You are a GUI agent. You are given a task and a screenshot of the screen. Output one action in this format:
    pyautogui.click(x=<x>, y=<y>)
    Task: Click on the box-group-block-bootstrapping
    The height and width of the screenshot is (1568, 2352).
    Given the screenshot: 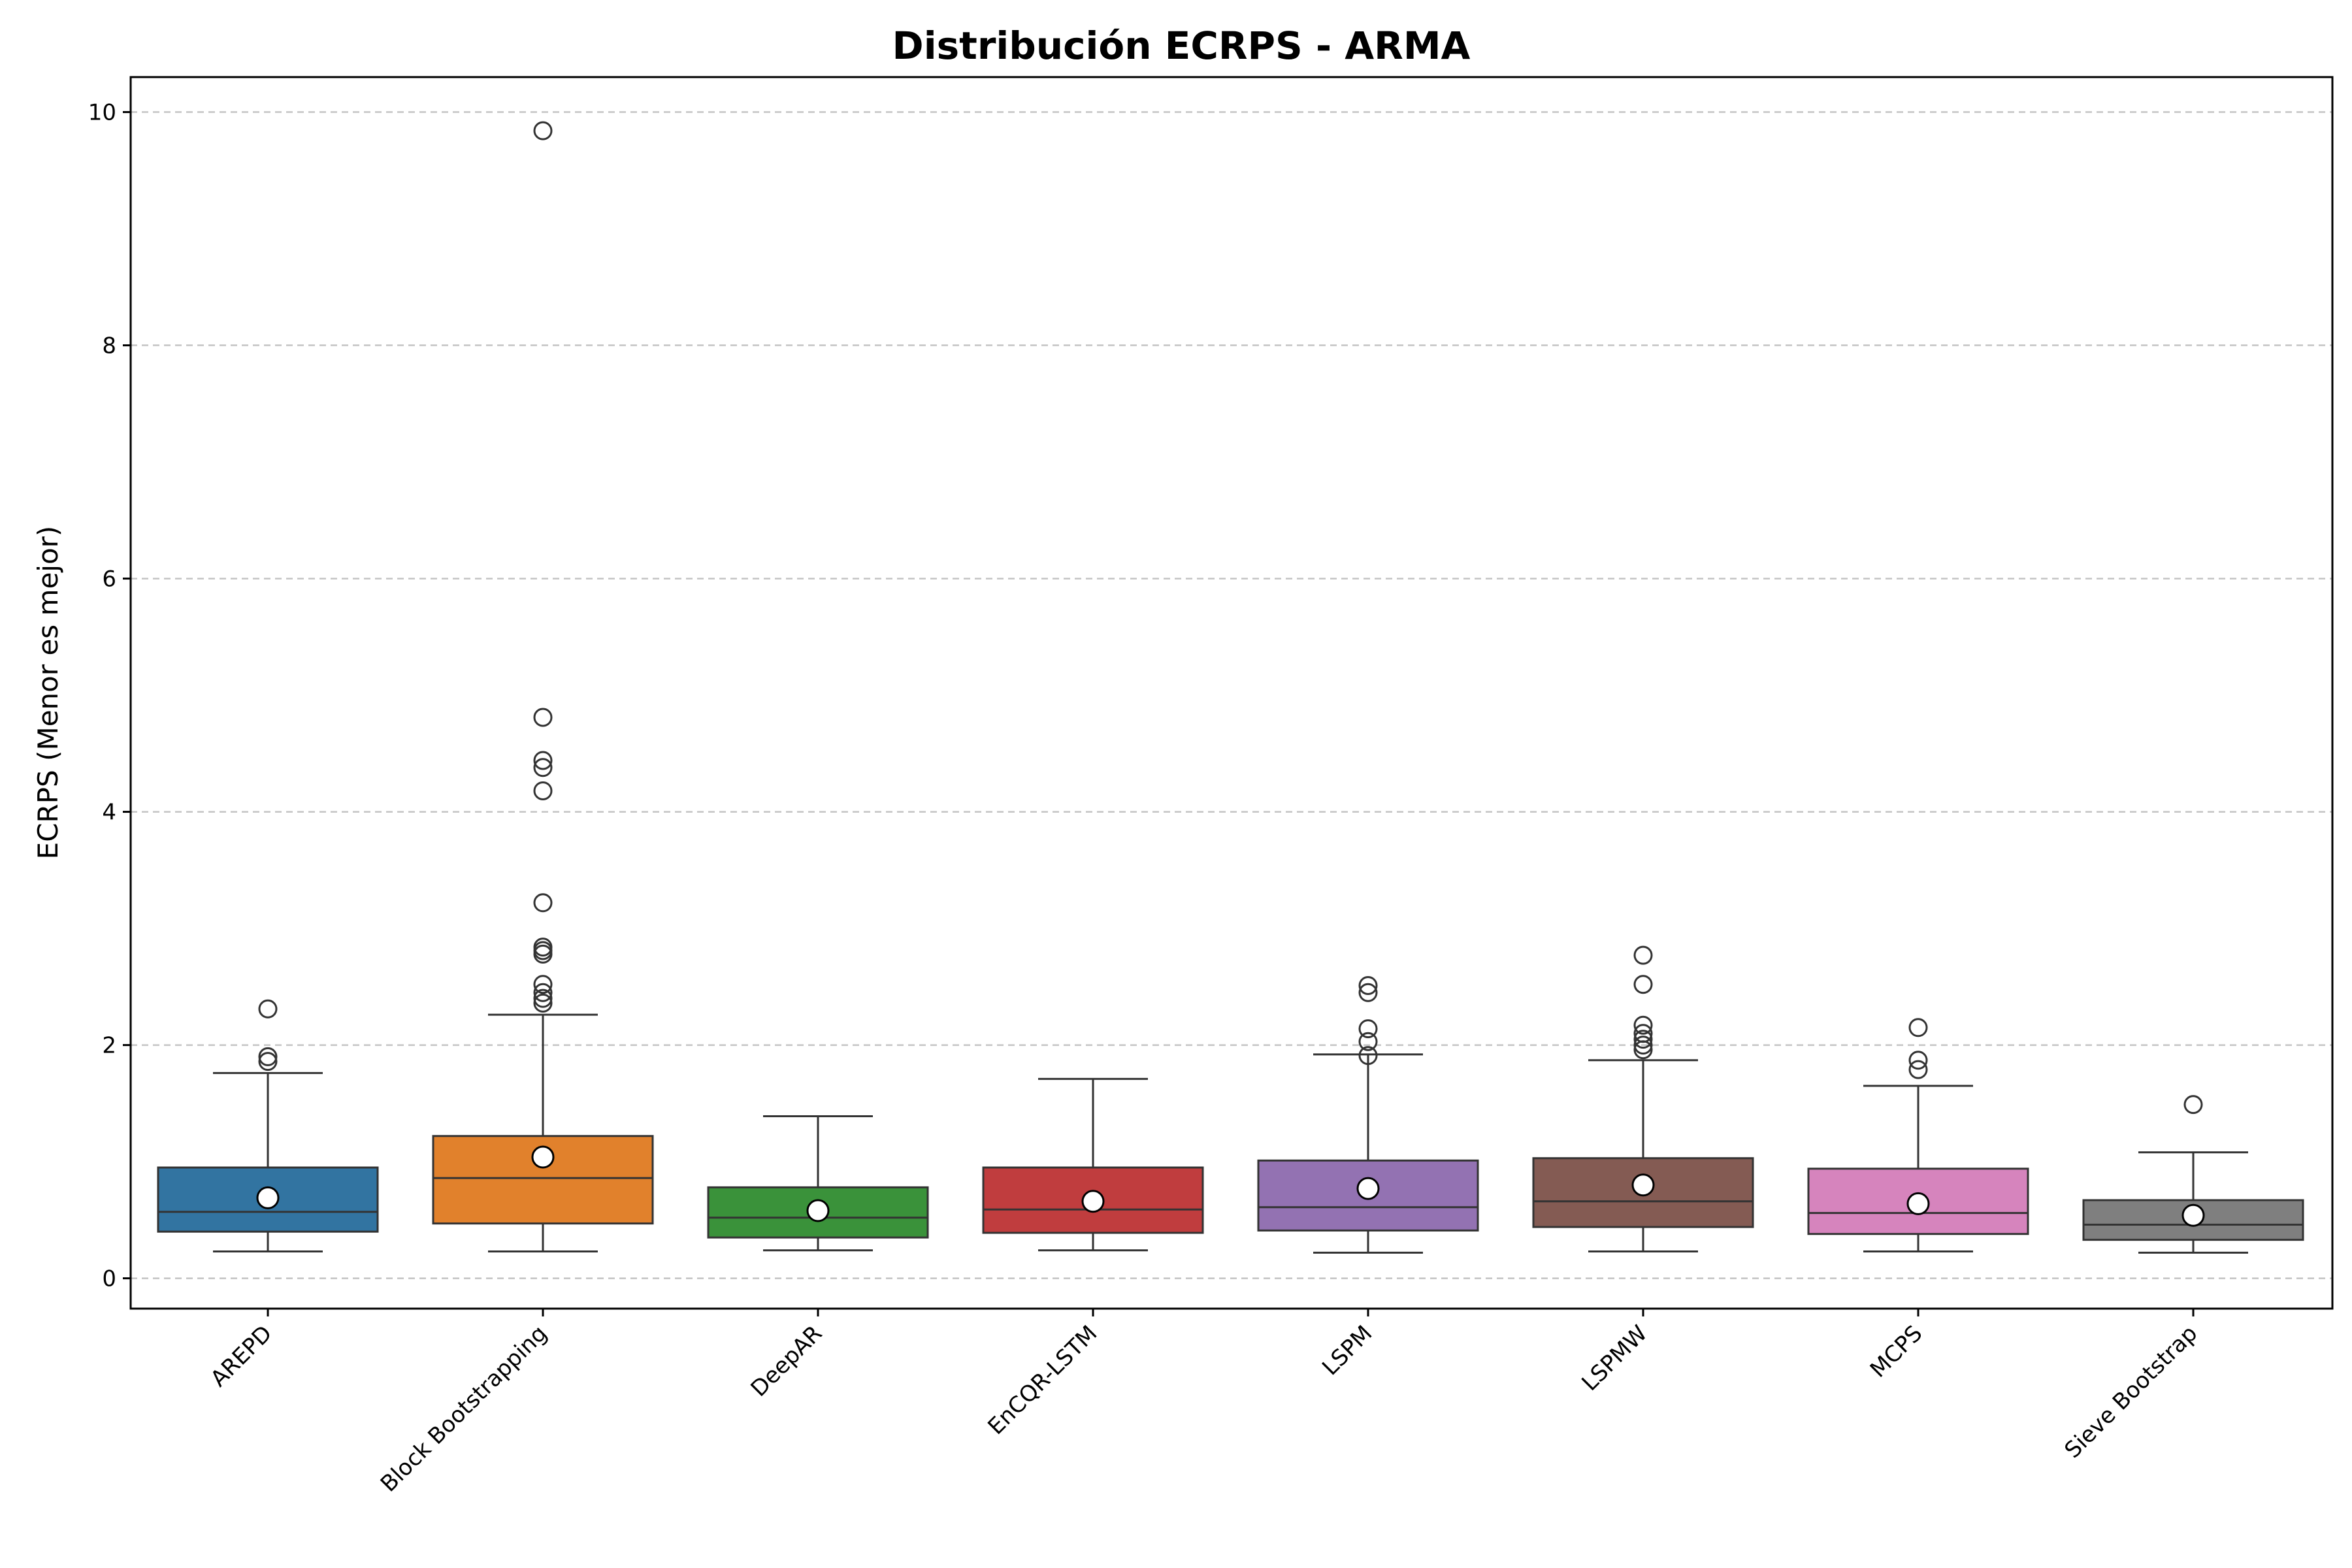 What is the action you would take?
    pyautogui.click(x=543, y=687)
    